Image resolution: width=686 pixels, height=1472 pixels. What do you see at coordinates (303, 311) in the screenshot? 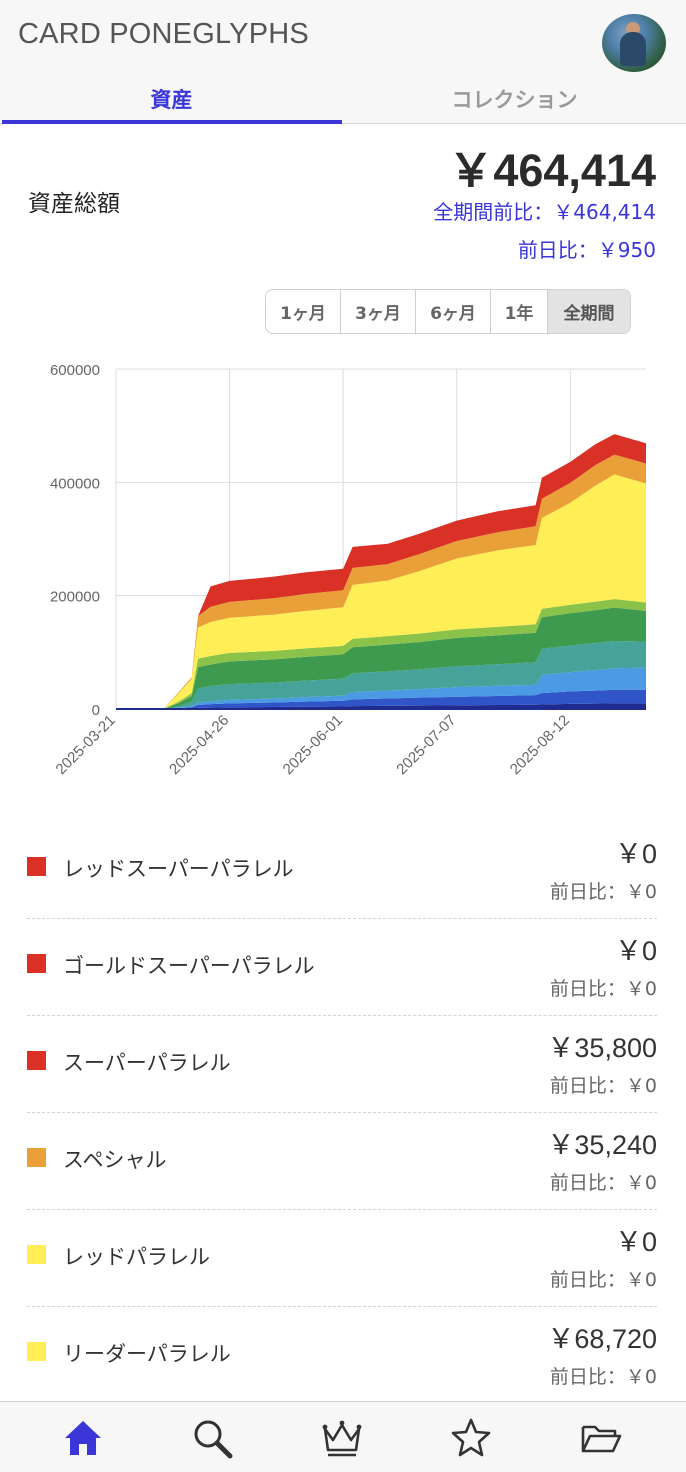
I see `range-1-month-button: 1ヶ月` at bounding box center [303, 311].